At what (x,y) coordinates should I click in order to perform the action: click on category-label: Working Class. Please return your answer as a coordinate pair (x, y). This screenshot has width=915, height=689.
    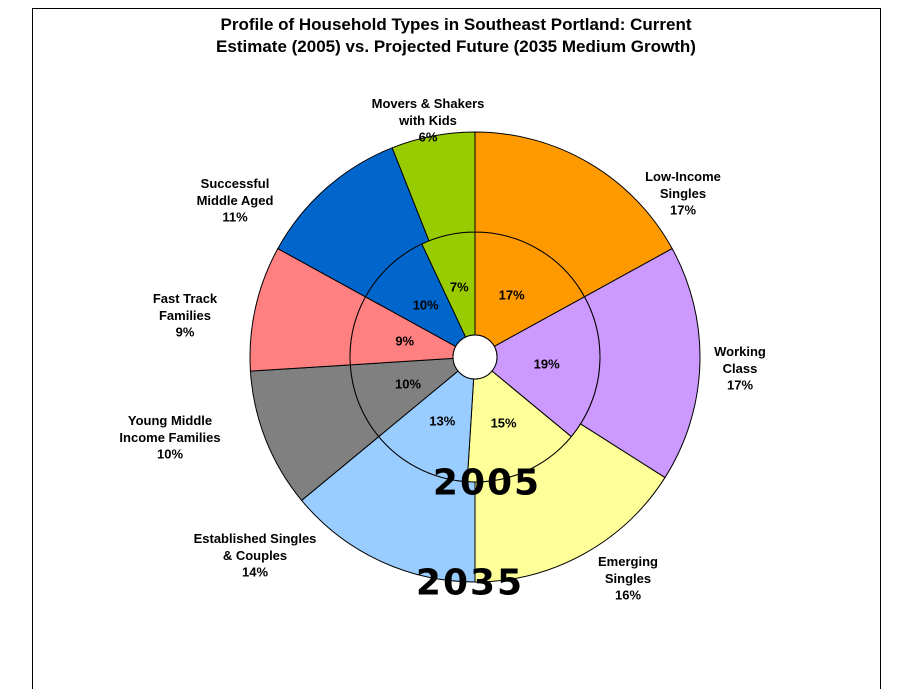
    Looking at the image, I should click on (740, 360).